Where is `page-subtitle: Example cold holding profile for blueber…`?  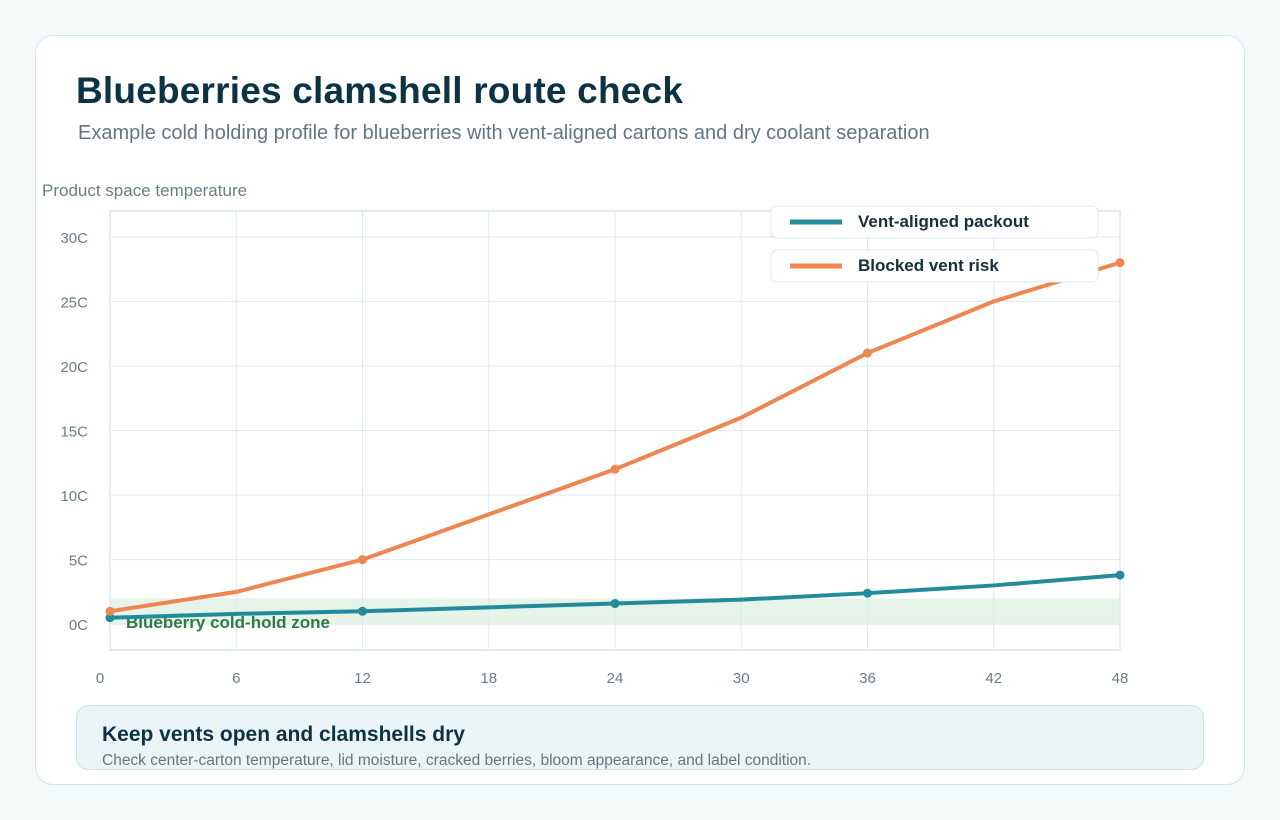
page-subtitle: Example cold holding profile for blueber… is located at coordinates (504, 133).